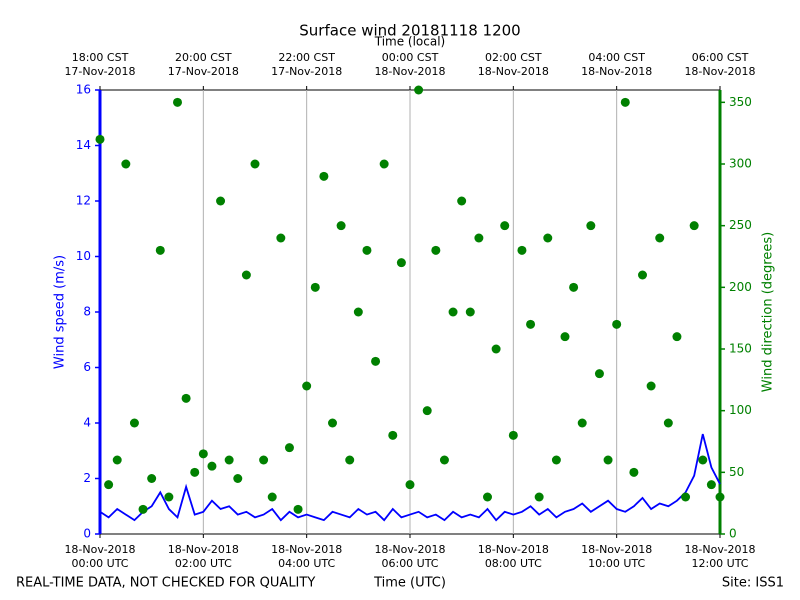 The width and height of the screenshot is (800, 600). I want to click on y2-tick-label: 250, so click(740, 225).